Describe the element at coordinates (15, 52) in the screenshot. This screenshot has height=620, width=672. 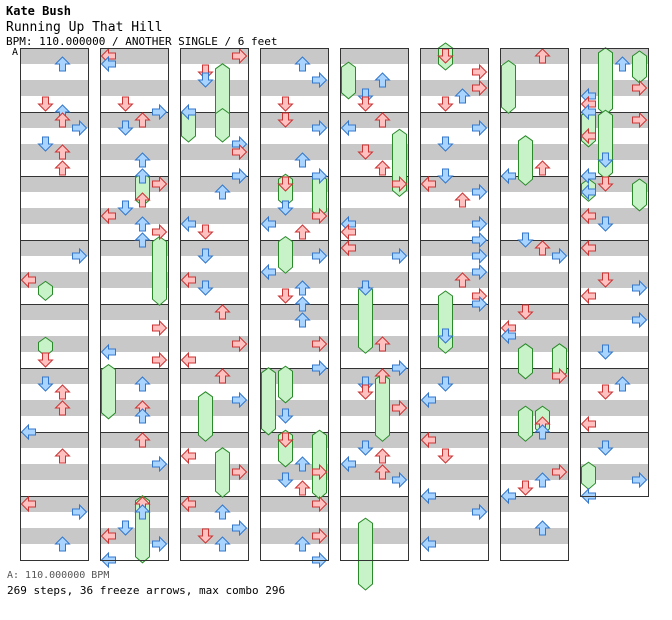
I see `bpm-marker: A` at that location.